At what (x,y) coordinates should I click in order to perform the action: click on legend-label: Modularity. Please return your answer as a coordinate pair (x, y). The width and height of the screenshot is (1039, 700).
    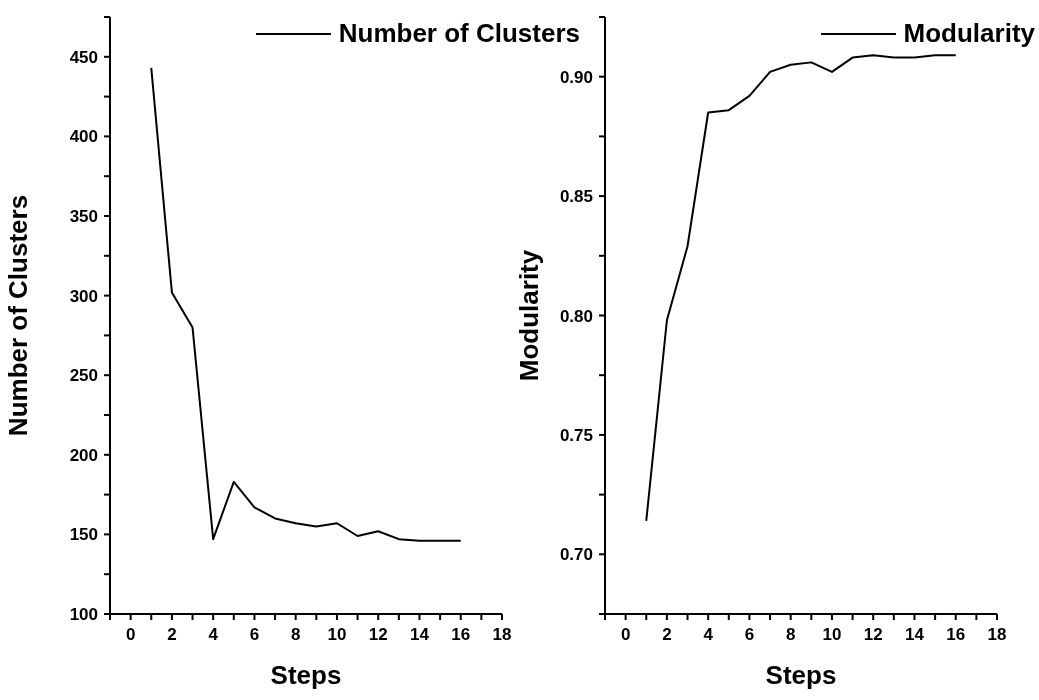
    Looking at the image, I should click on (969, 33).